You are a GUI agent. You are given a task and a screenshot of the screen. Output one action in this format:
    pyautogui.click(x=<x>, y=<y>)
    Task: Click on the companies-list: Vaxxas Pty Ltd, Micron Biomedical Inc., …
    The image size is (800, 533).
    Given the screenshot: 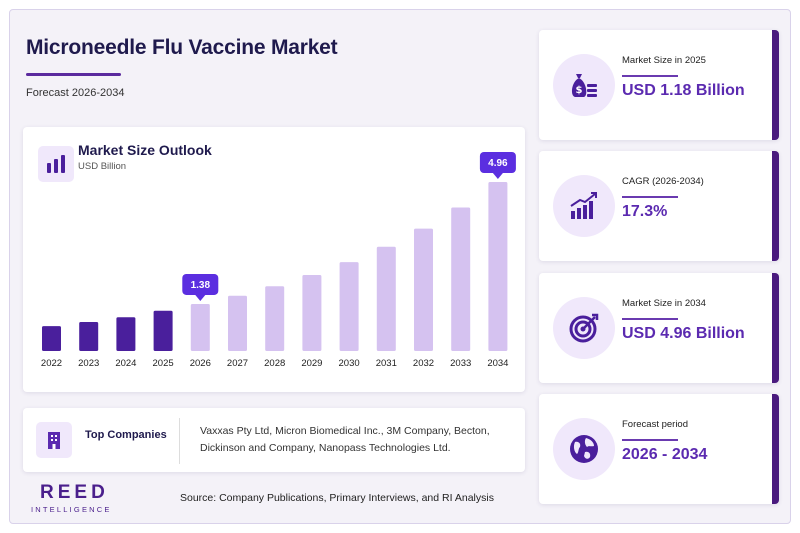 What is the action you would take?
    pyautogui.click(x=345, y=439)
    